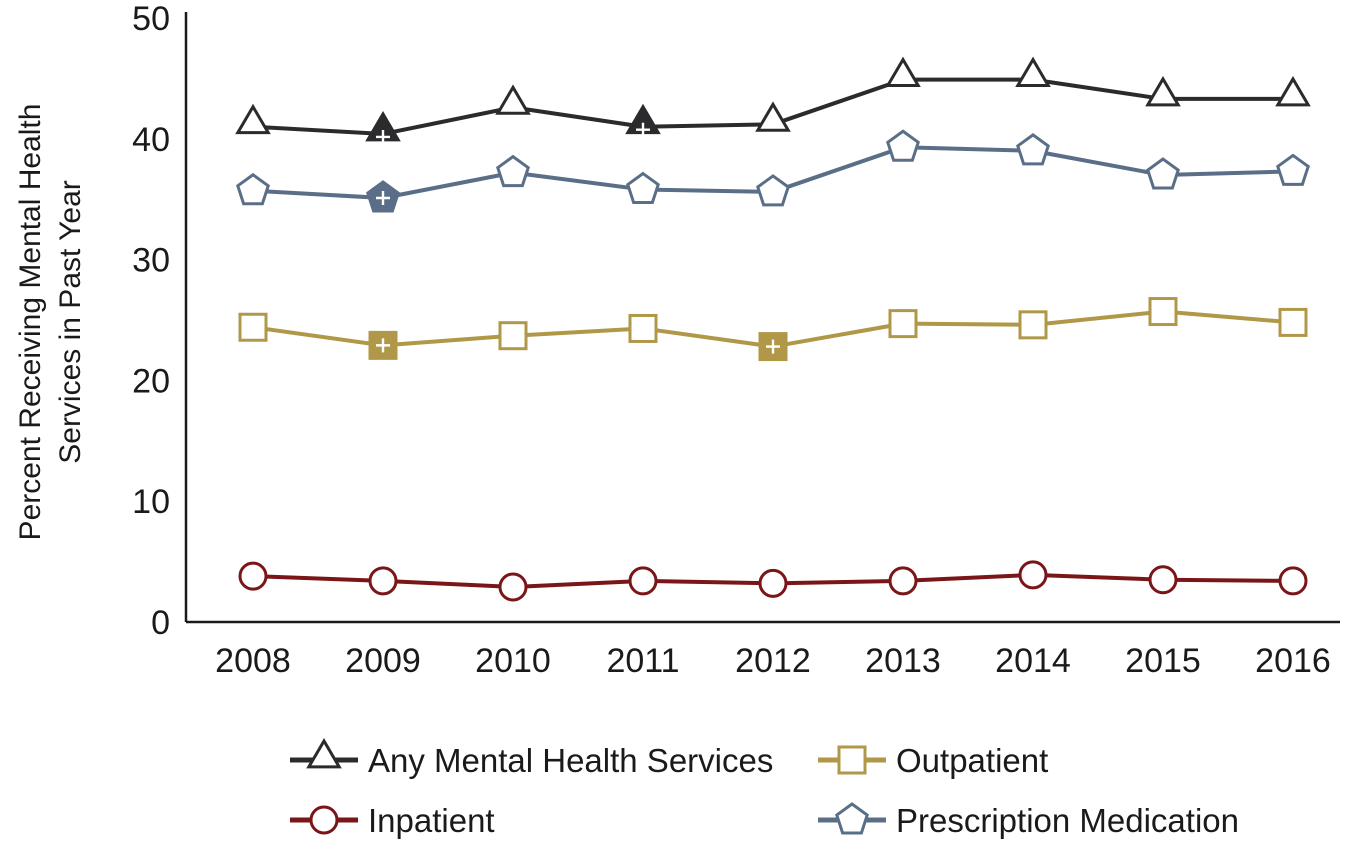 The image size is (1360, 841). I want to click on y-tick-label: 40, so click(151, 140).